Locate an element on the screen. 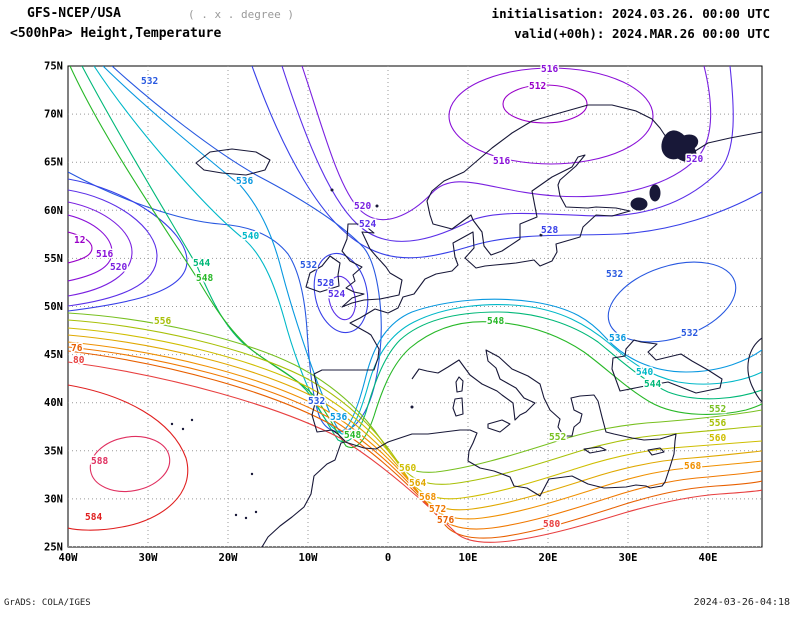  latitude-labels: 75N 70N 65N 60N 55N 50N 45N 40N 35N 30N 25N is located at coordinates (53, 307).